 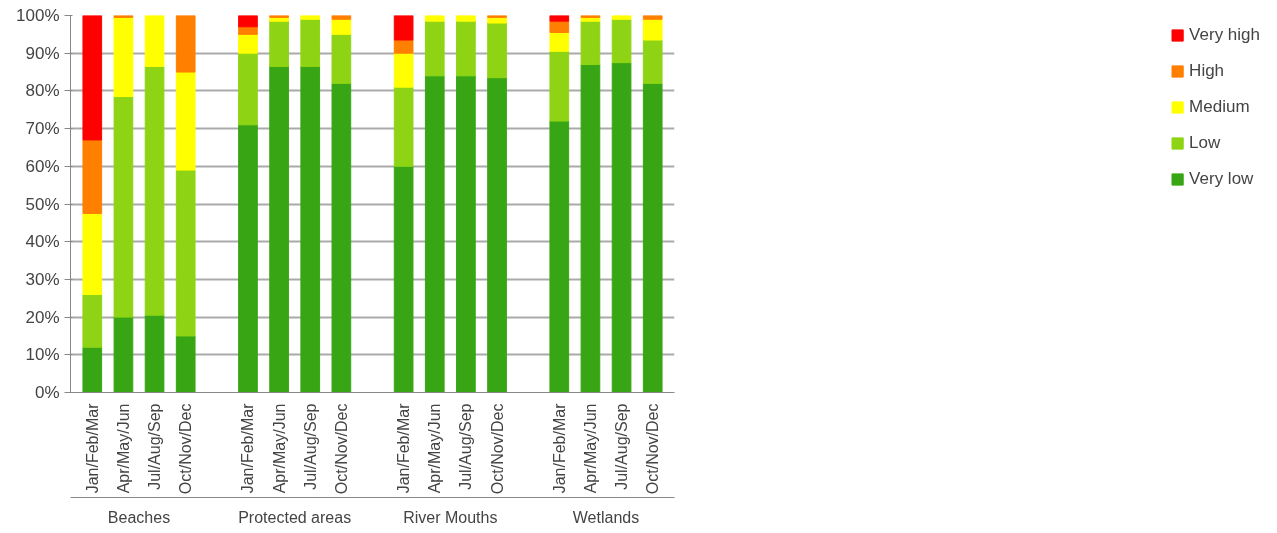 What do you see at coordinates (606, 517) in the screenshot?
I see `text: Wetlands` at bounding box center [606, 517].